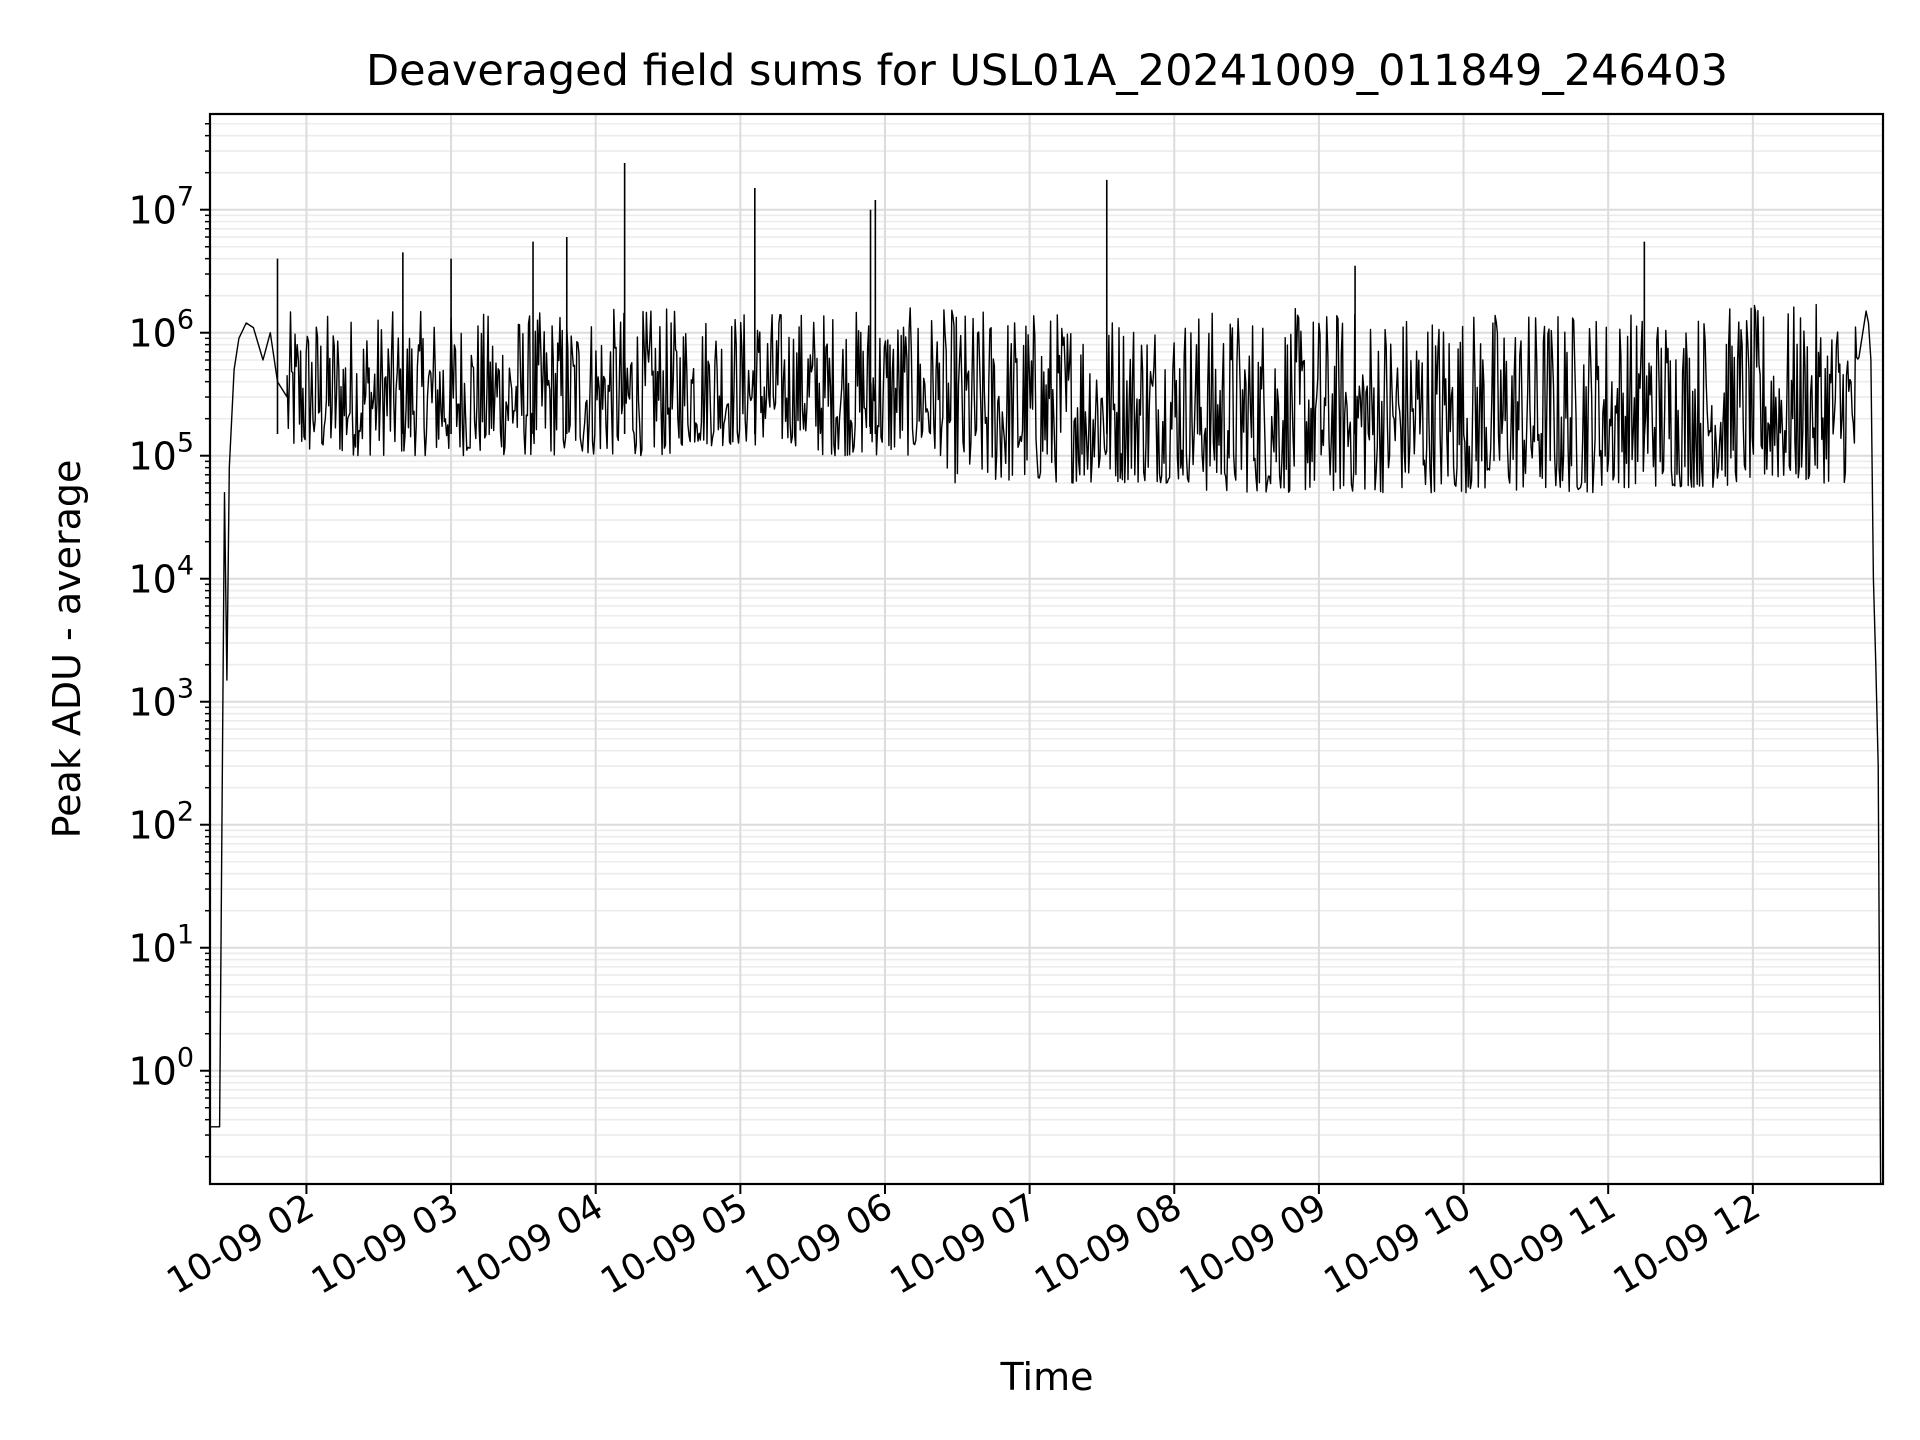 The width and height of the screenshot is (1920, 1440). Describe the element at coordinates (161, 699) in the screenshot. I see `y-tick-label: 10³` at that location.